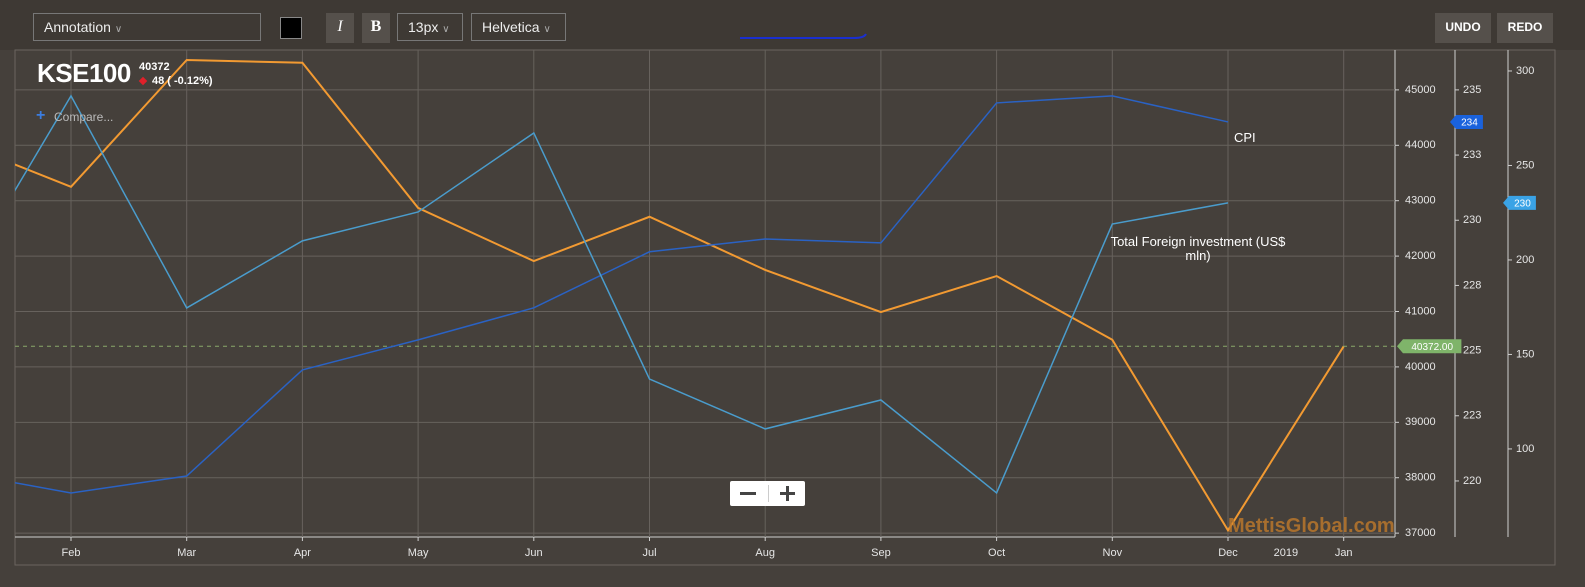 The height and width of the screenshot is (587, 1585). I want to click on bold-button: B, so click(376, 28).